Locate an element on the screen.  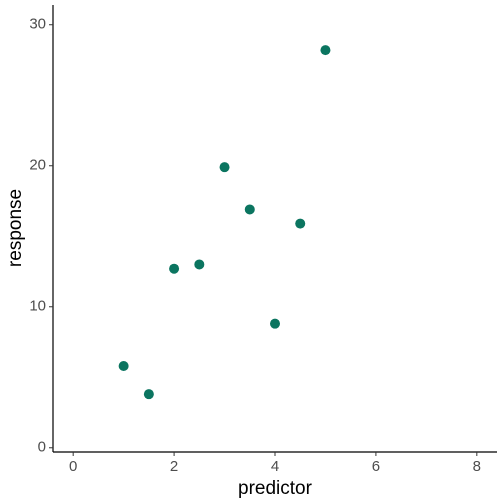
x-tick-label: 0 is located at coordinates (73, 466).